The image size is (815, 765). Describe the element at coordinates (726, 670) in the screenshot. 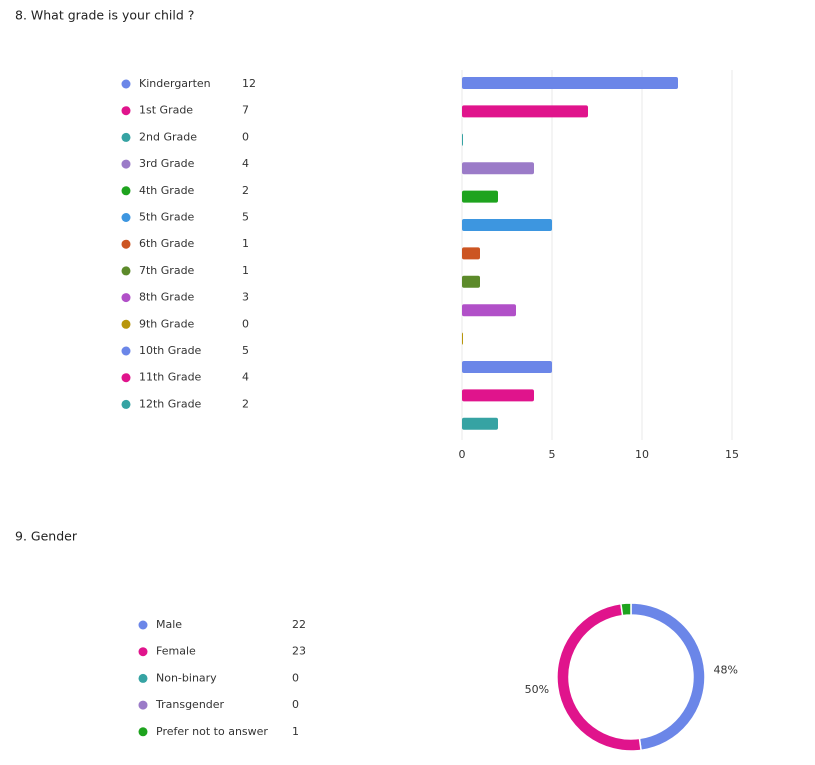

I see `slice-label: 48%` at that location.